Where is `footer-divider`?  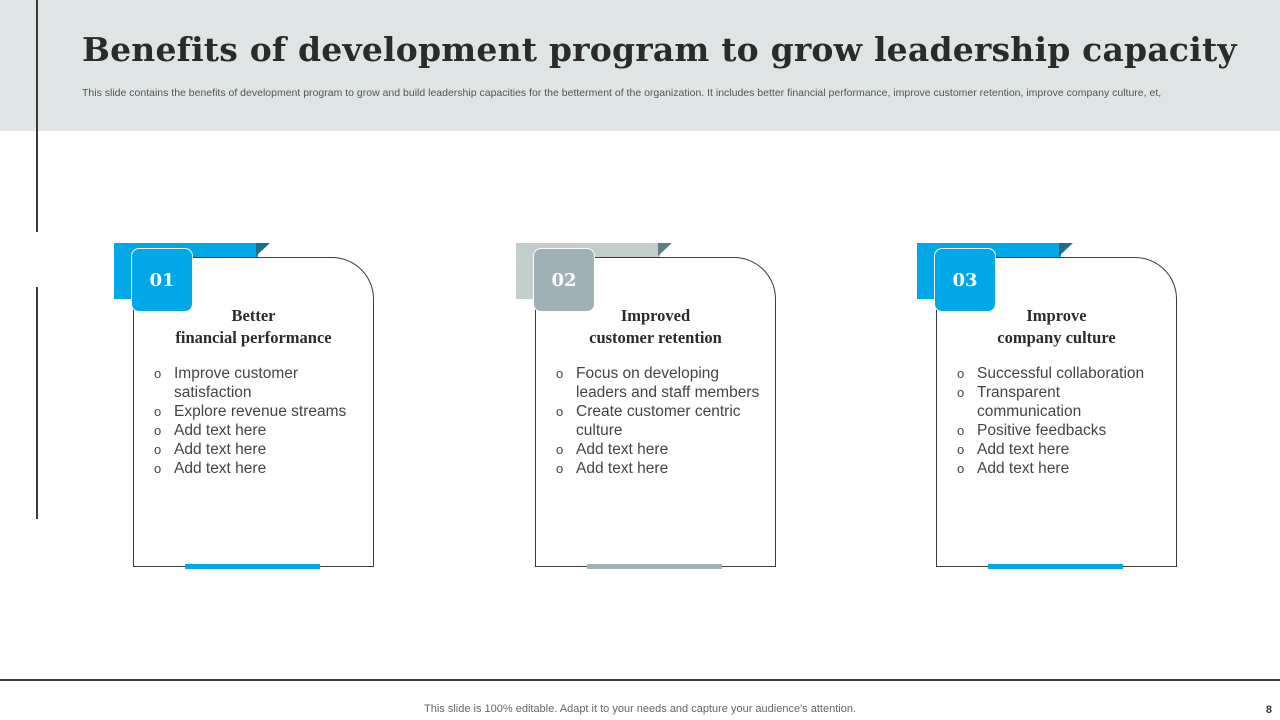
footer-divider is located at coordinates (640, 680).